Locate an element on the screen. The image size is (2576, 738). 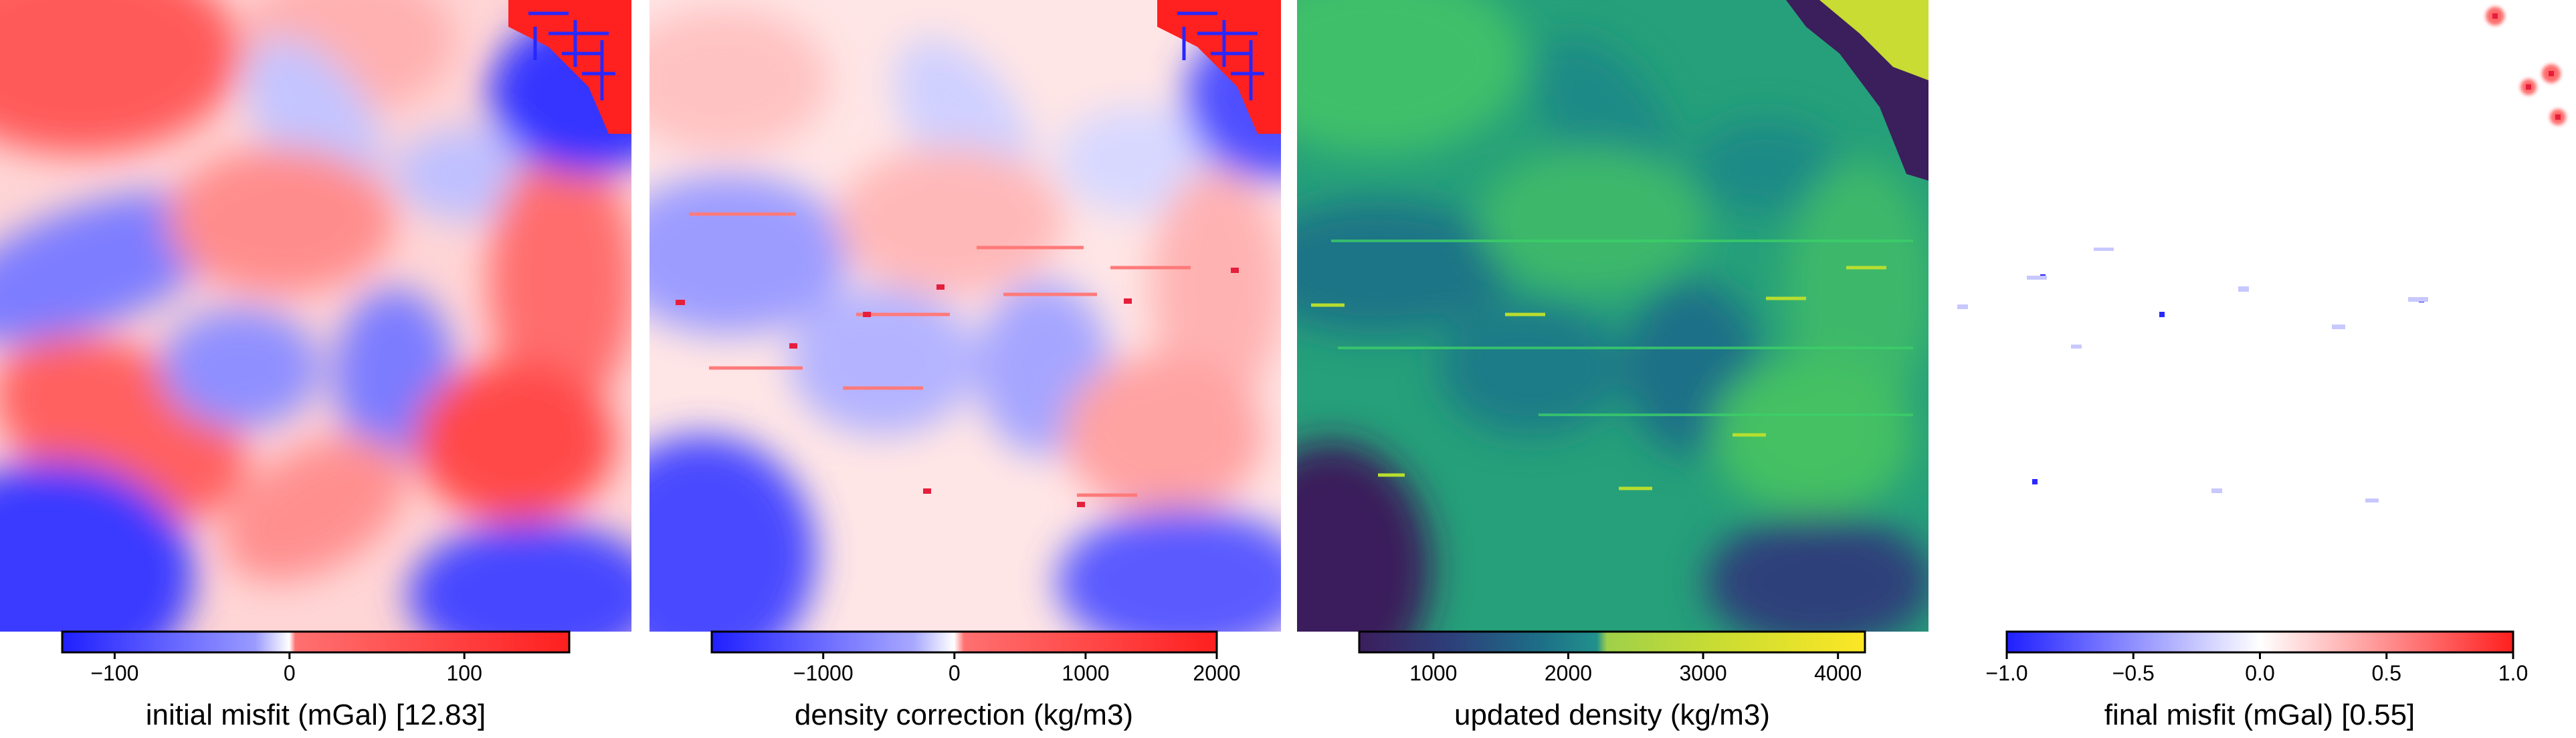
colorbar-label: final misfit (mGal) [0.55] is located at coordinates (2259, 715).